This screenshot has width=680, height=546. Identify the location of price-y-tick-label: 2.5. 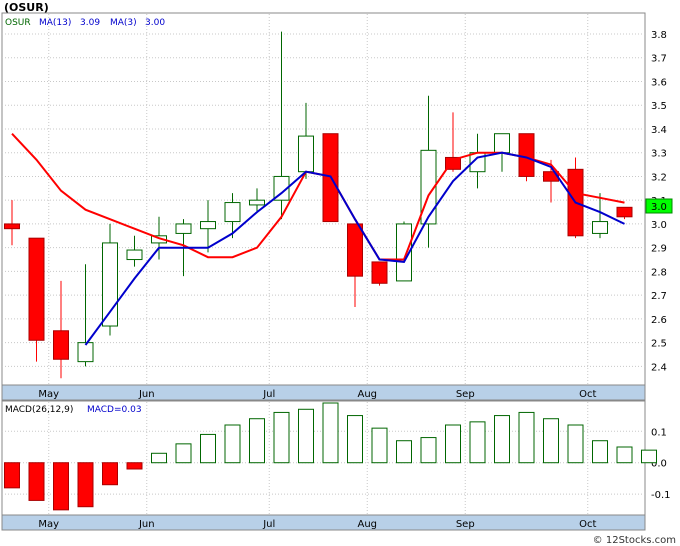
(659, 344).